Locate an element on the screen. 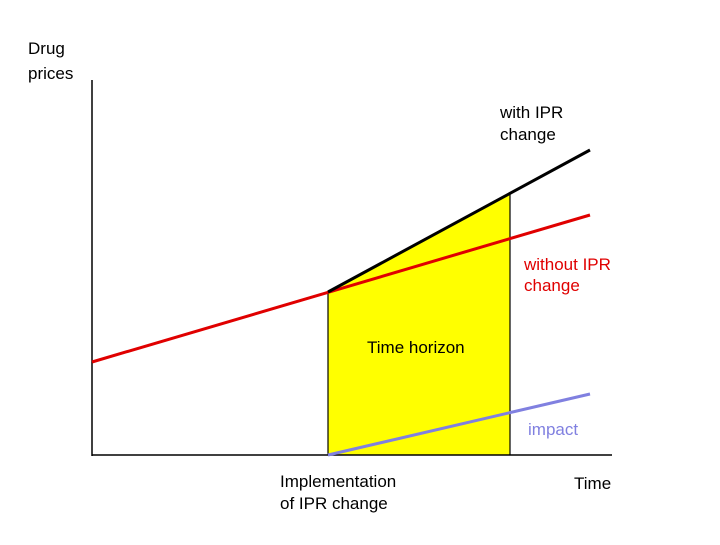 The height and width of the screenshot is (545, 720). region-label: Time horizon is located at coordinates (416, 347).